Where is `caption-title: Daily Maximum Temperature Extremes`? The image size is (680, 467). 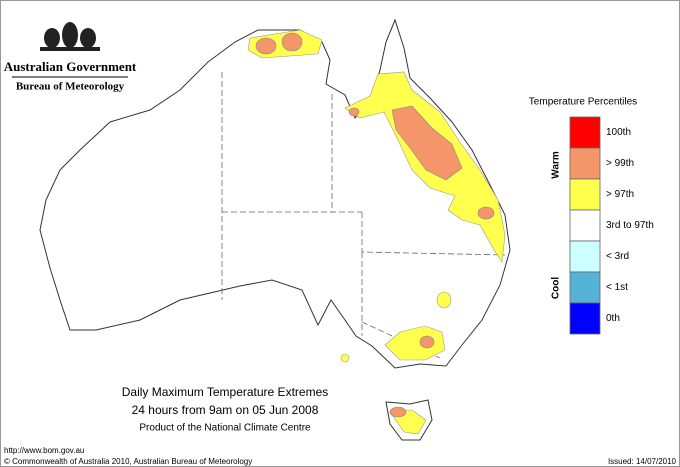
caption-title: Daily Maximum Temperature Extremes is located at coordinates (225, 392).